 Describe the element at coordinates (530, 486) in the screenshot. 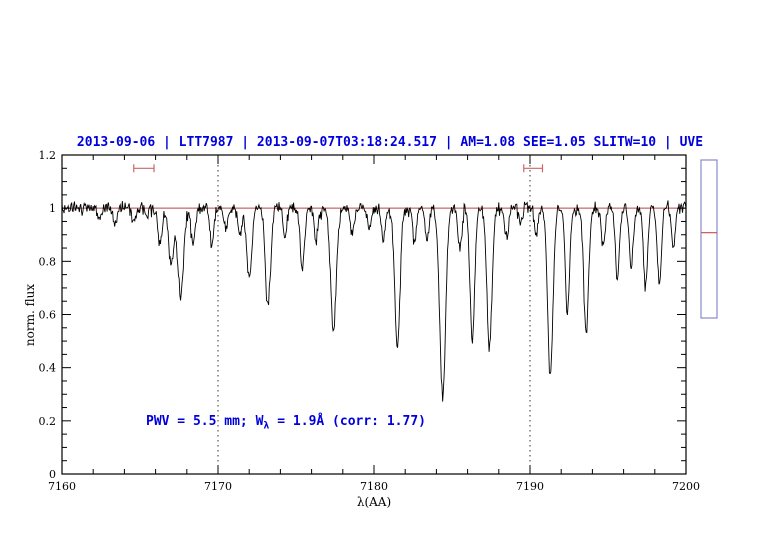

I see `x-tick-label: 7190` at that location.